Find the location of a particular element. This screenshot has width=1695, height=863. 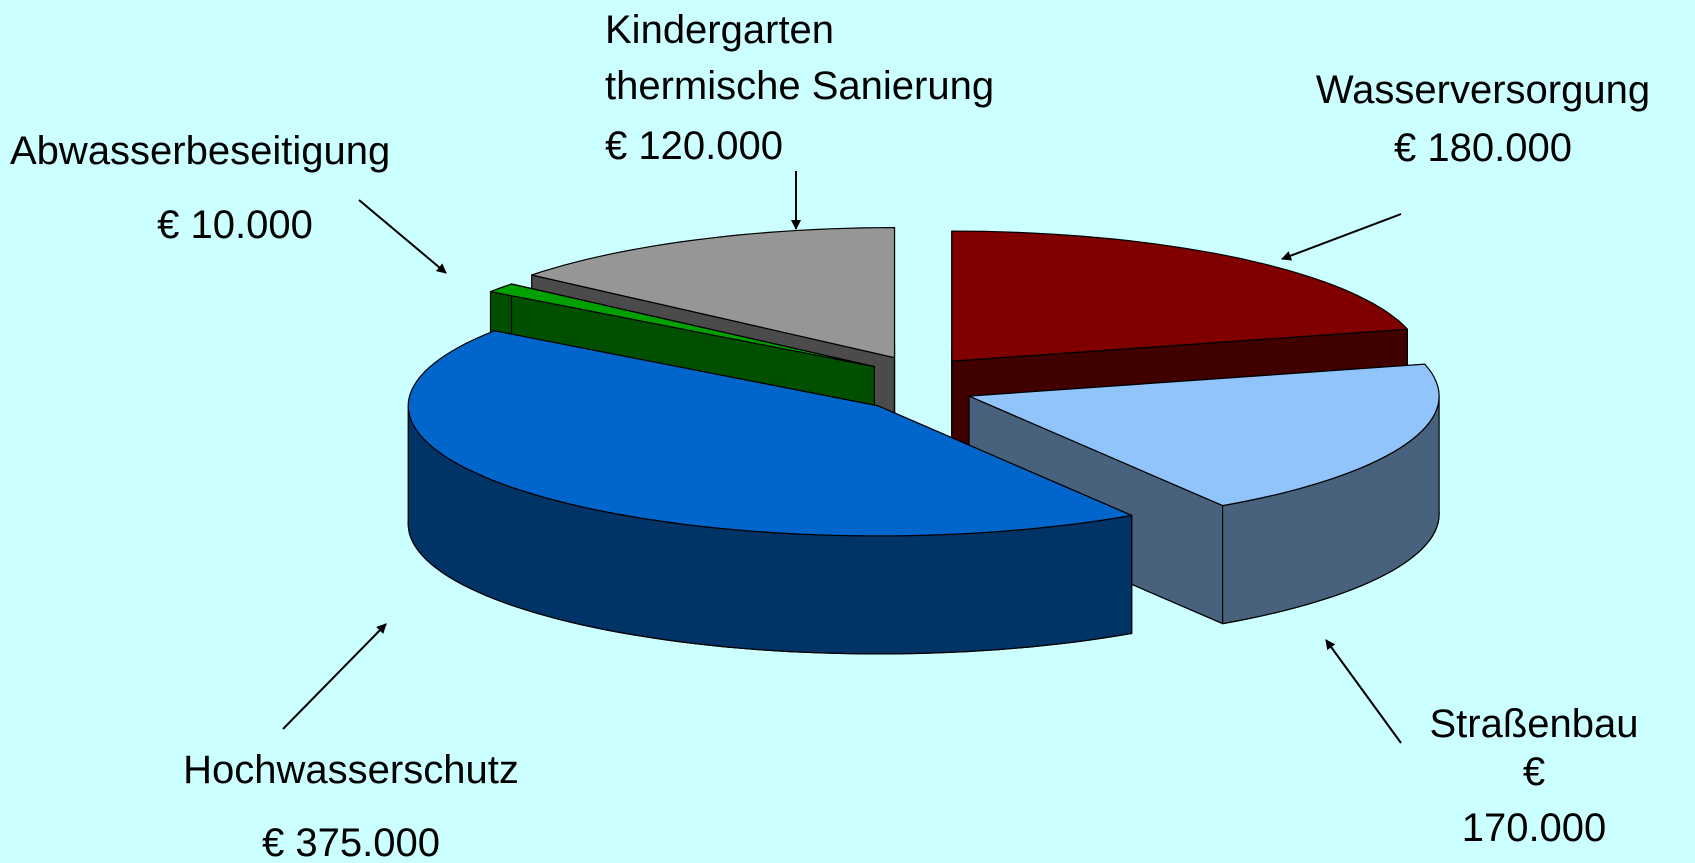

value-label: € 10.000 is located at coordinates (235, 225).